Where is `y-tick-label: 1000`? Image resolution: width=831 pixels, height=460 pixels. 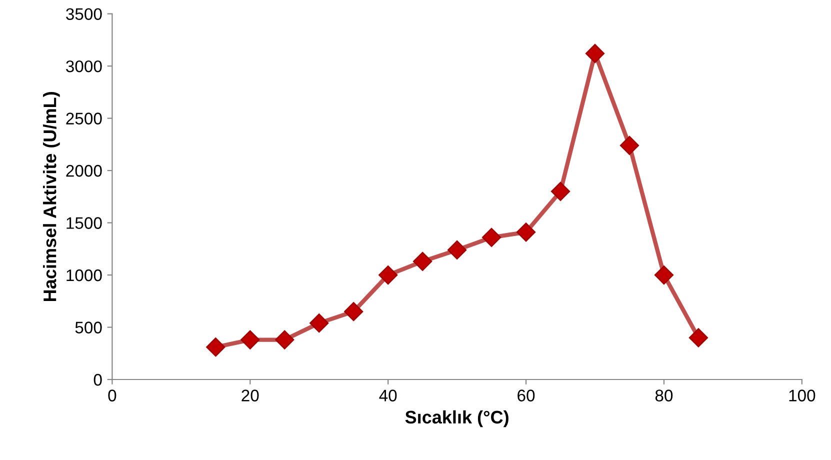
y-tick-label: 1000 is located at coordinates (84, 275).